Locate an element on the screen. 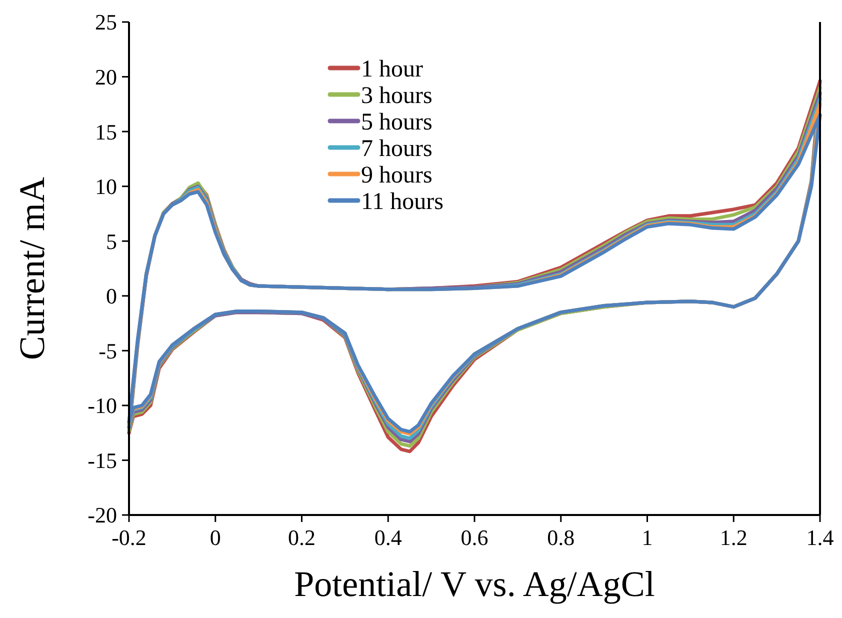 This screenshot has width=842, height=618. x-tick-label: 0 is located at coordinates (215, 537).